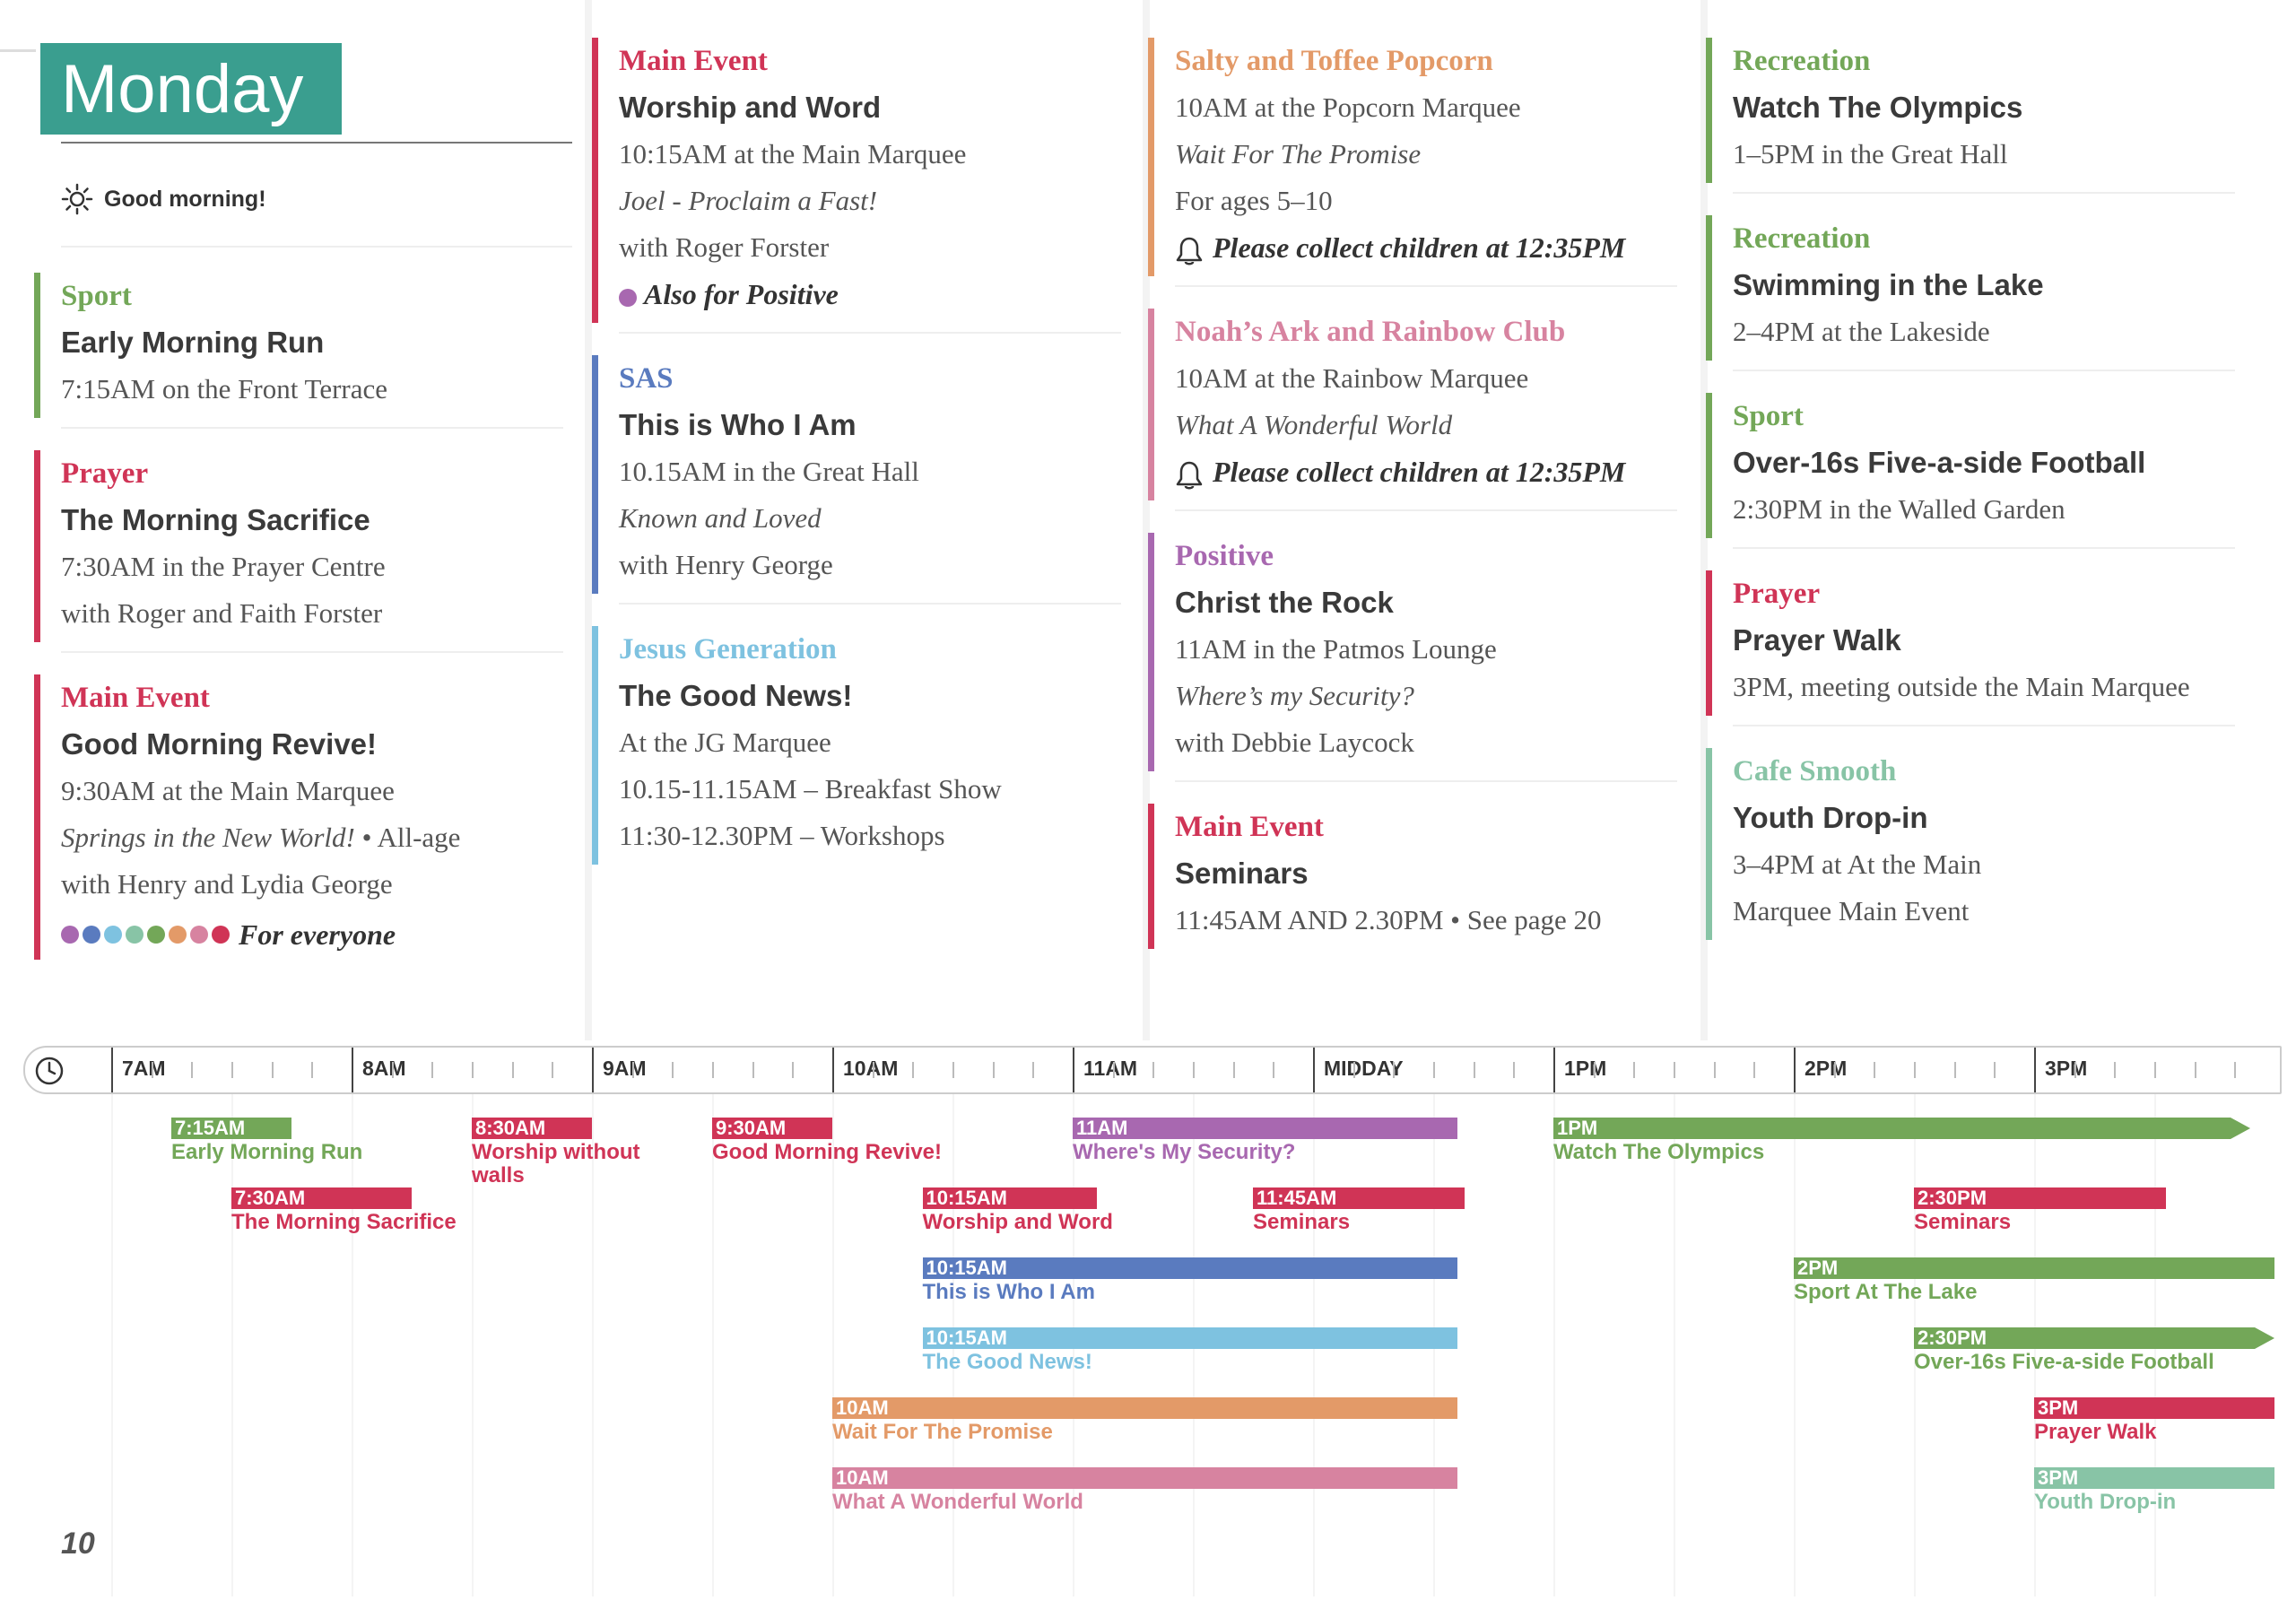 This screenshot has width=2296, height=1618. I want to click on timeline-event-time: 2PM, so click(1818, 1268).